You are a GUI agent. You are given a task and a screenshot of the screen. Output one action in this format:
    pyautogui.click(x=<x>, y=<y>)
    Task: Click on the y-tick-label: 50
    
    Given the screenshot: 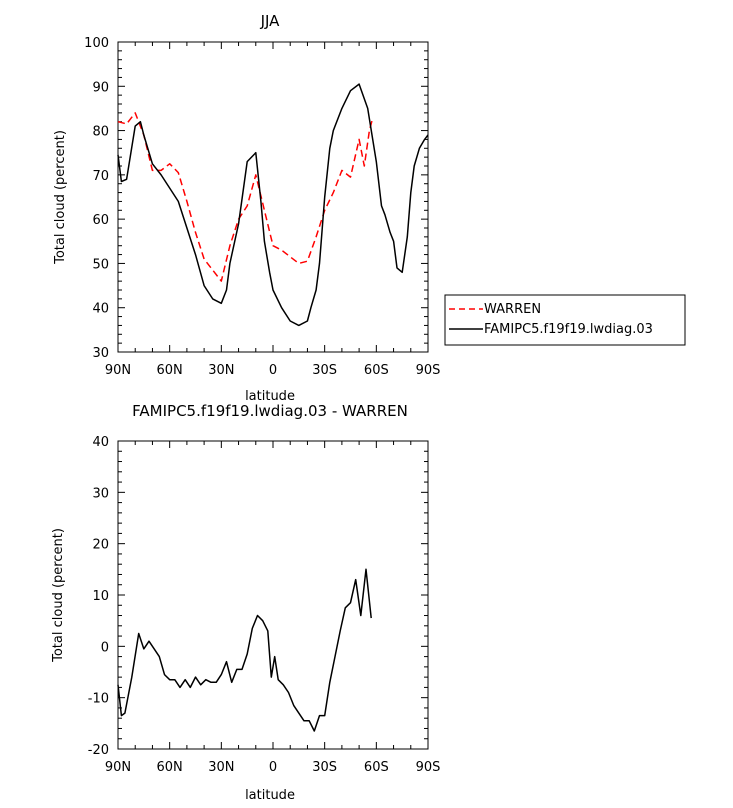 What is the action you would take?
    pyautogui.click(x=100, y=264)
    